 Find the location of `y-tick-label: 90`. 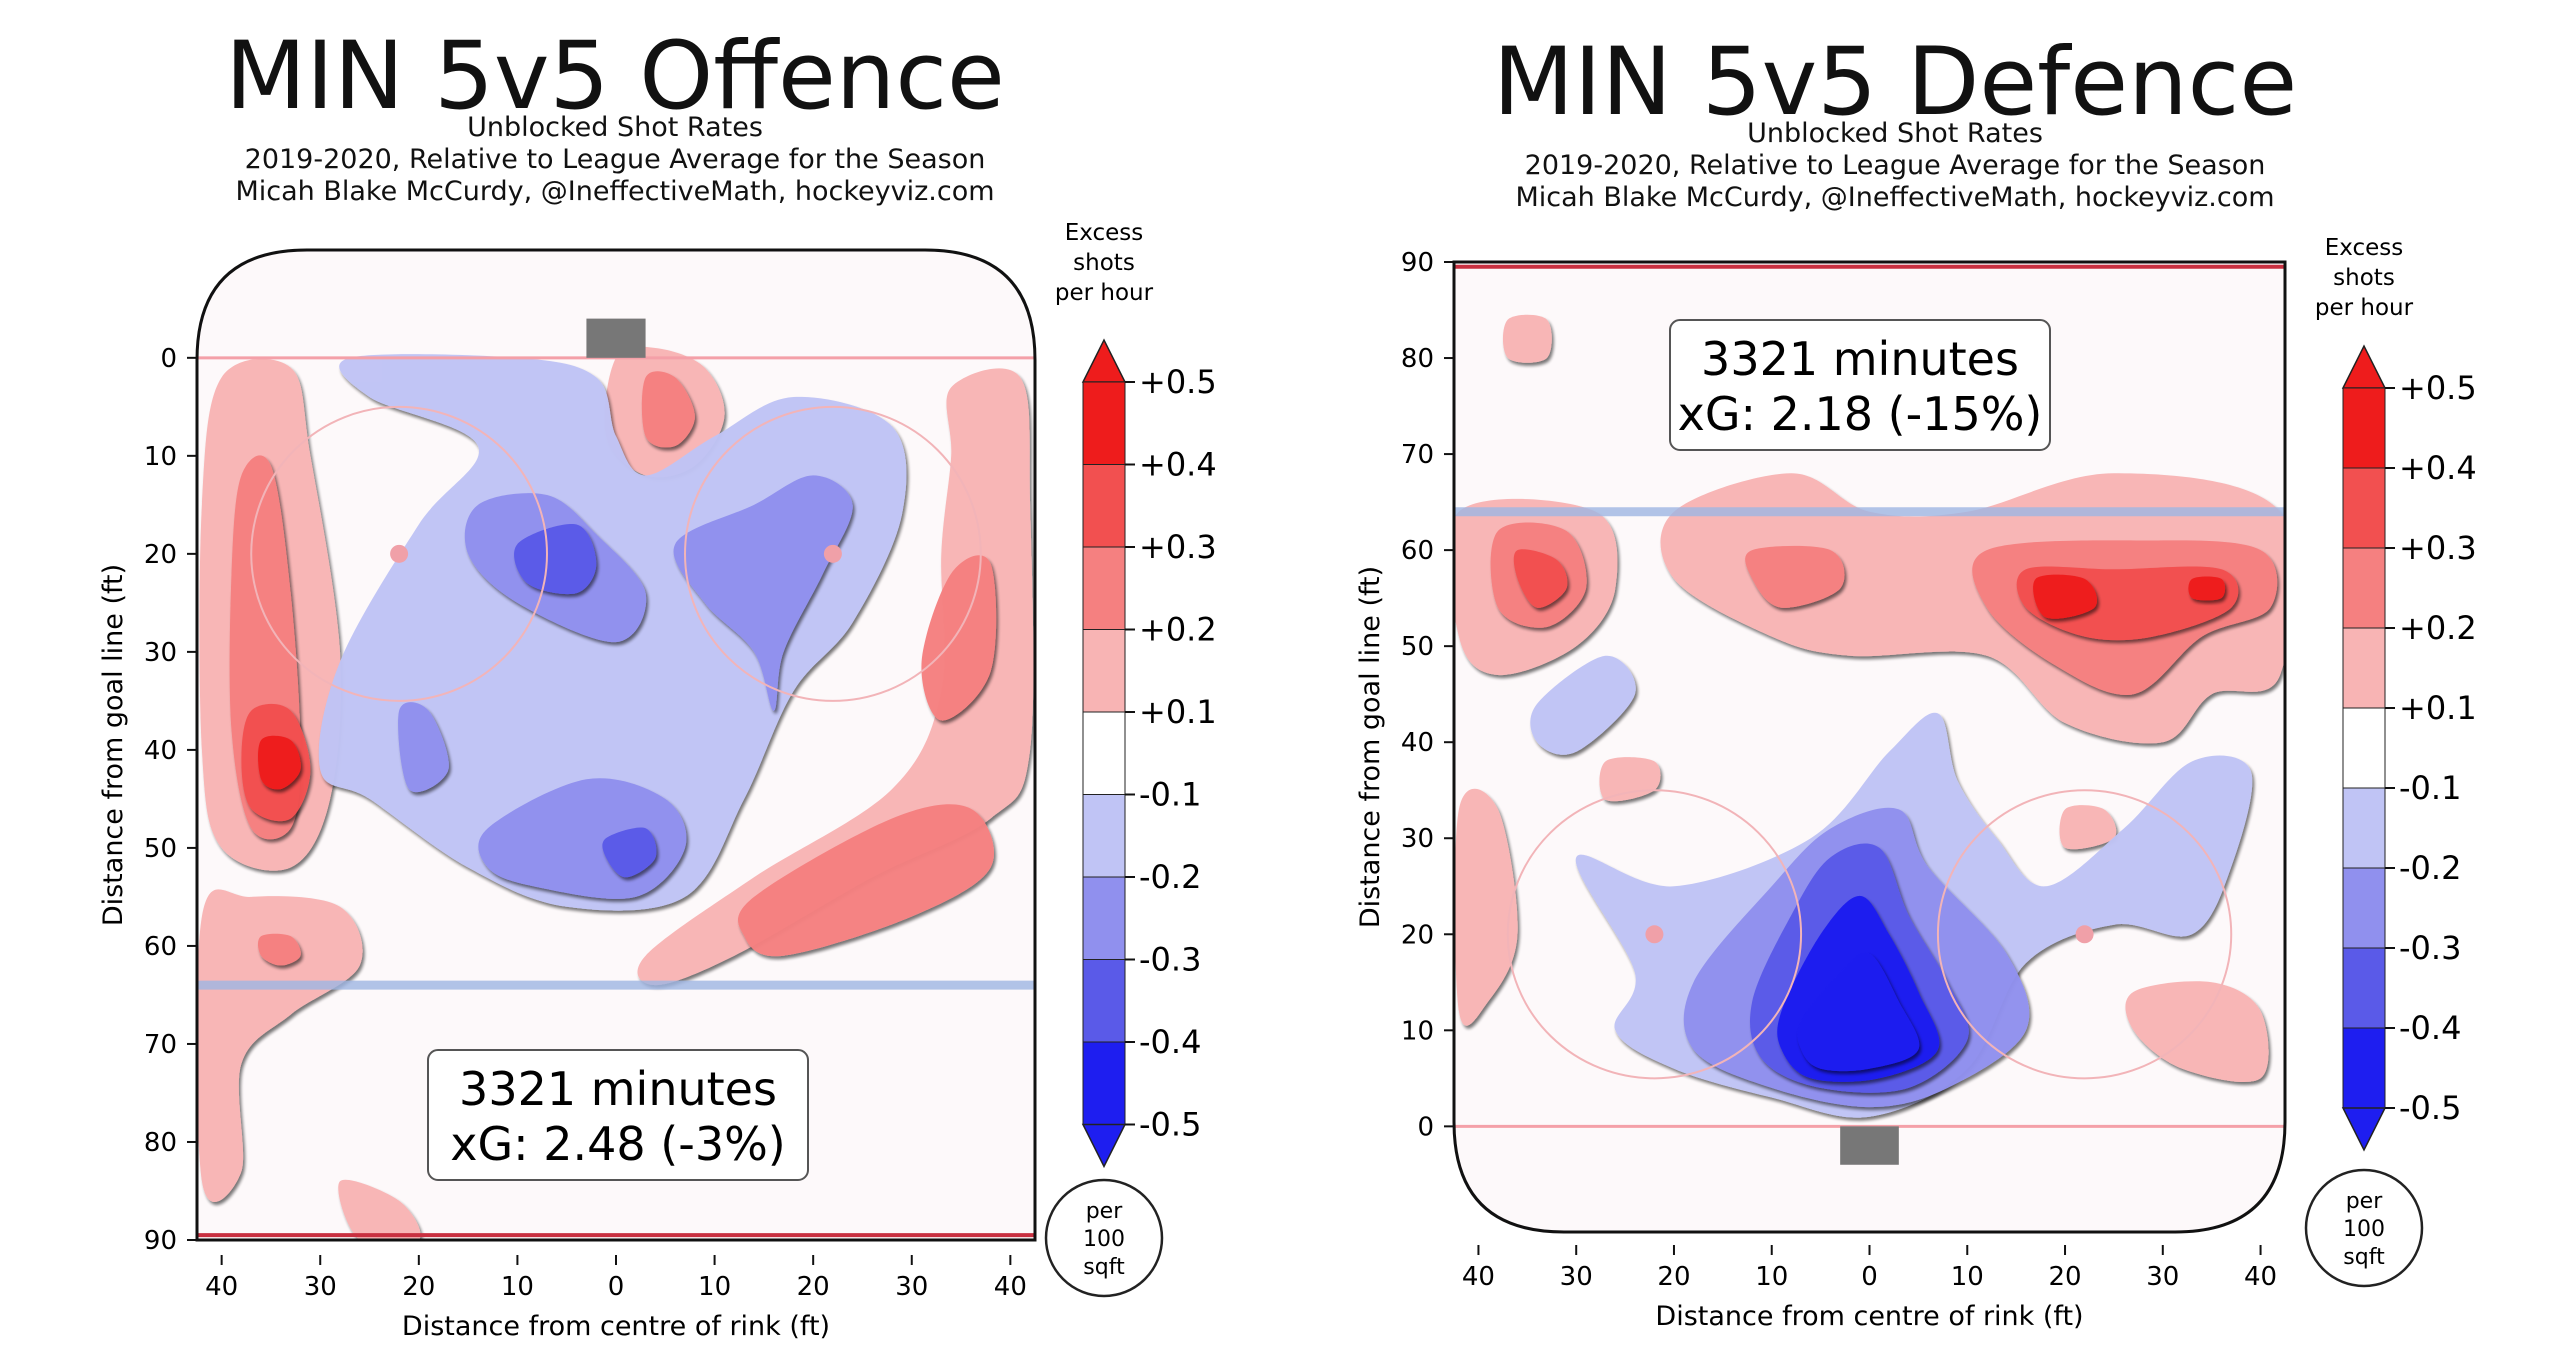

y-tick-label: 90 is located at coordinates (1417, 263).